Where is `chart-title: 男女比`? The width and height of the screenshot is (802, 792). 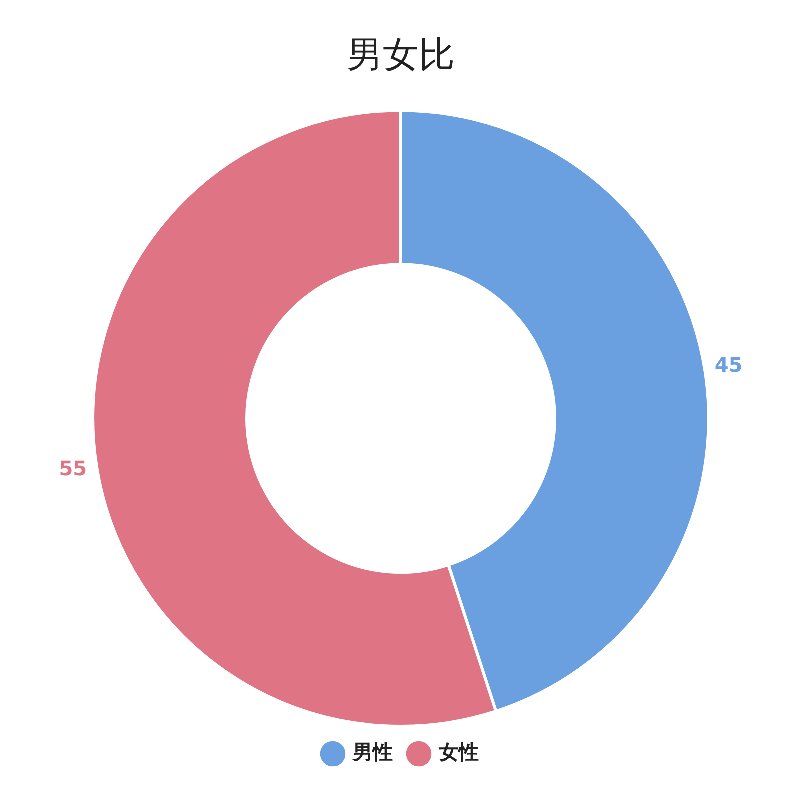 chart-title: 男女比 is located at coordinates (401, 55).